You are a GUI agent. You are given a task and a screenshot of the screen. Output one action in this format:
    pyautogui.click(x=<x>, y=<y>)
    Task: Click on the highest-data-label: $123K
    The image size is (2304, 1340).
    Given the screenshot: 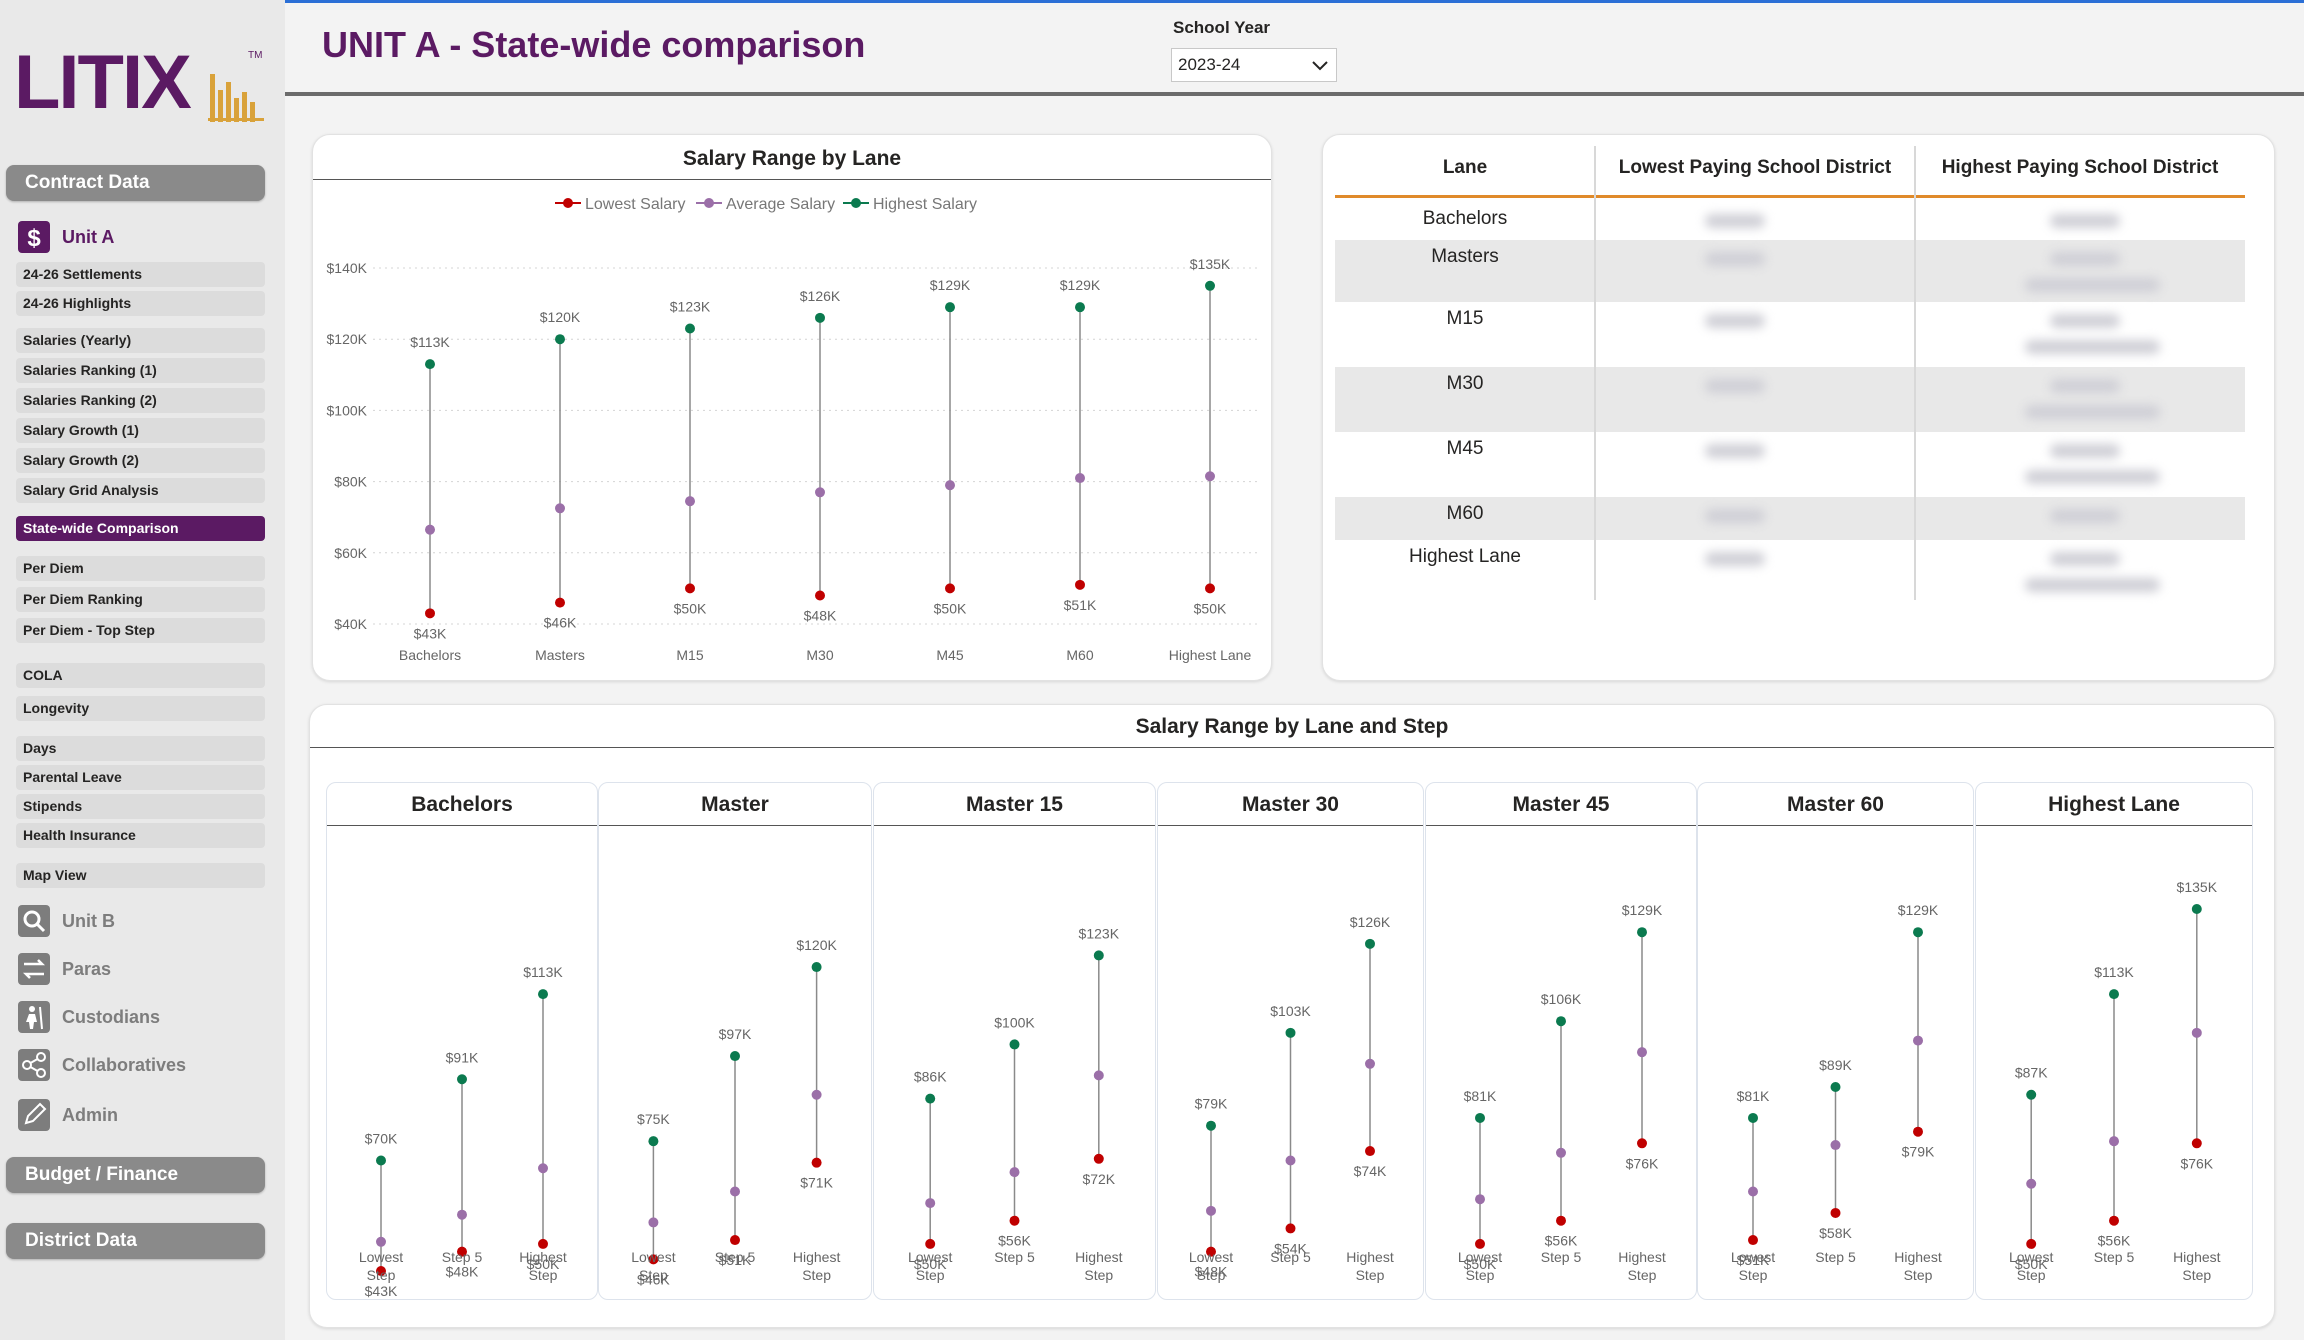 What is the action you would take?
    pyautogui.click(x=690, y=307)
    